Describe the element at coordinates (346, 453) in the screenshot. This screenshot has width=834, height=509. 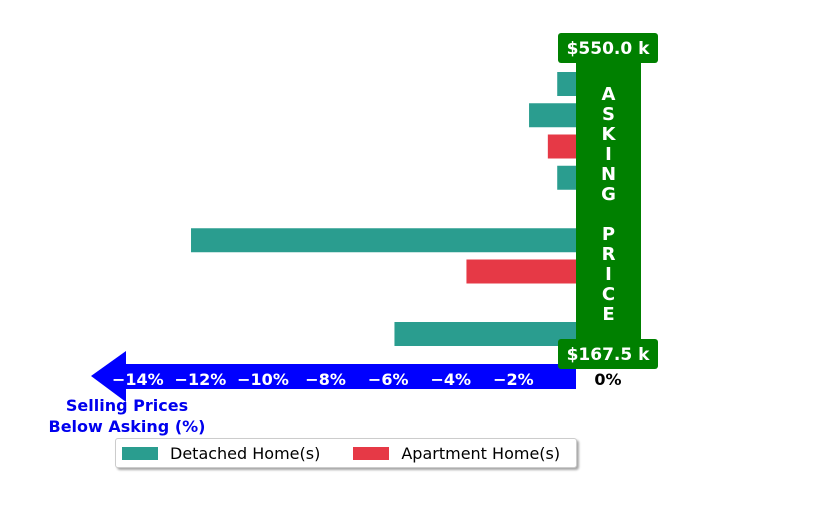
I see `legend: Detached Home(s) Apartment Home(s)` at that location.